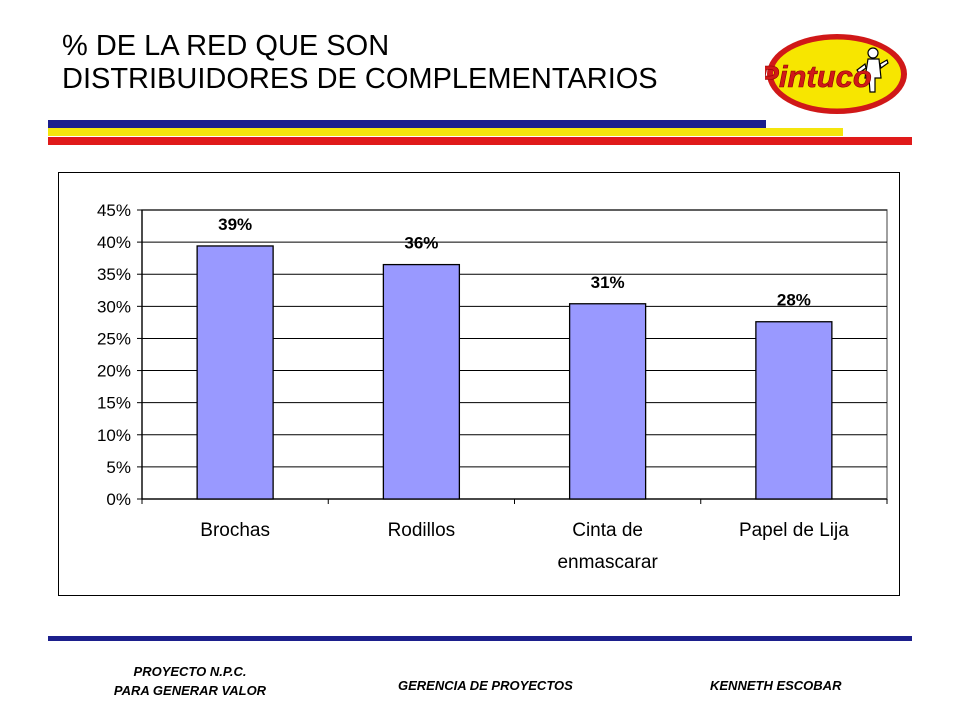  I want to click on x-tick-label: Cinta de, so click(607, 530).